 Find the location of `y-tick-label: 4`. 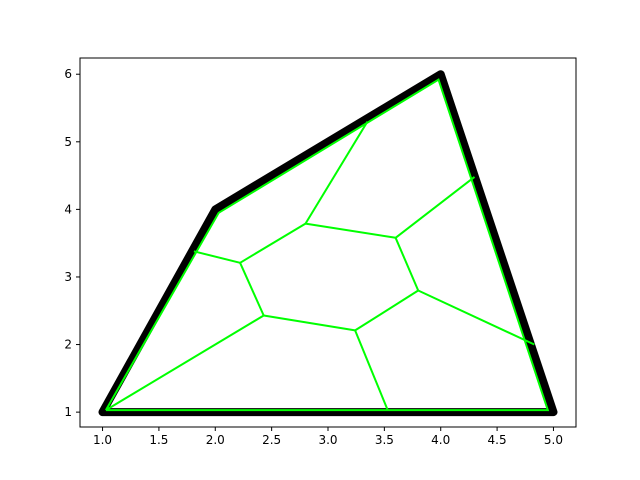

y-tick-label: 4 is located at coordinates (68, 209).